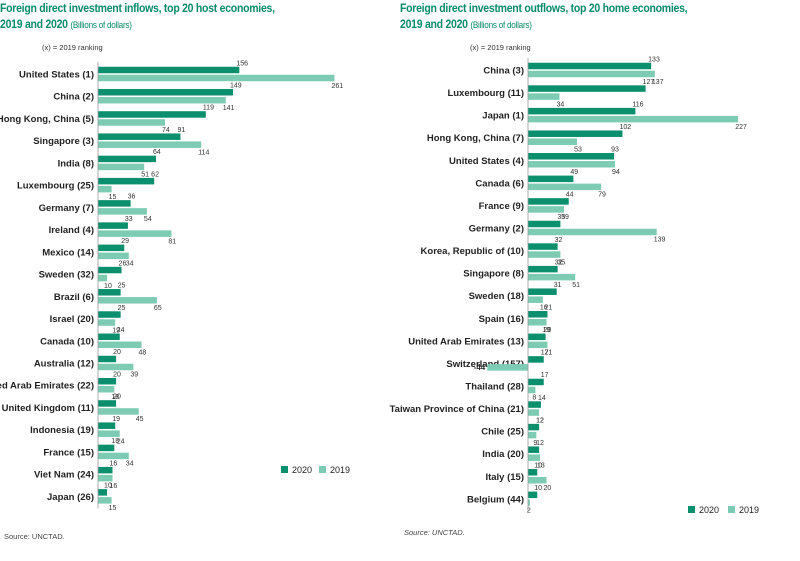  What do you see at coordinates (658, 82) in the screenshot?
I see `outflows-value-label-2019: 137` at bounding box center [658, 82].